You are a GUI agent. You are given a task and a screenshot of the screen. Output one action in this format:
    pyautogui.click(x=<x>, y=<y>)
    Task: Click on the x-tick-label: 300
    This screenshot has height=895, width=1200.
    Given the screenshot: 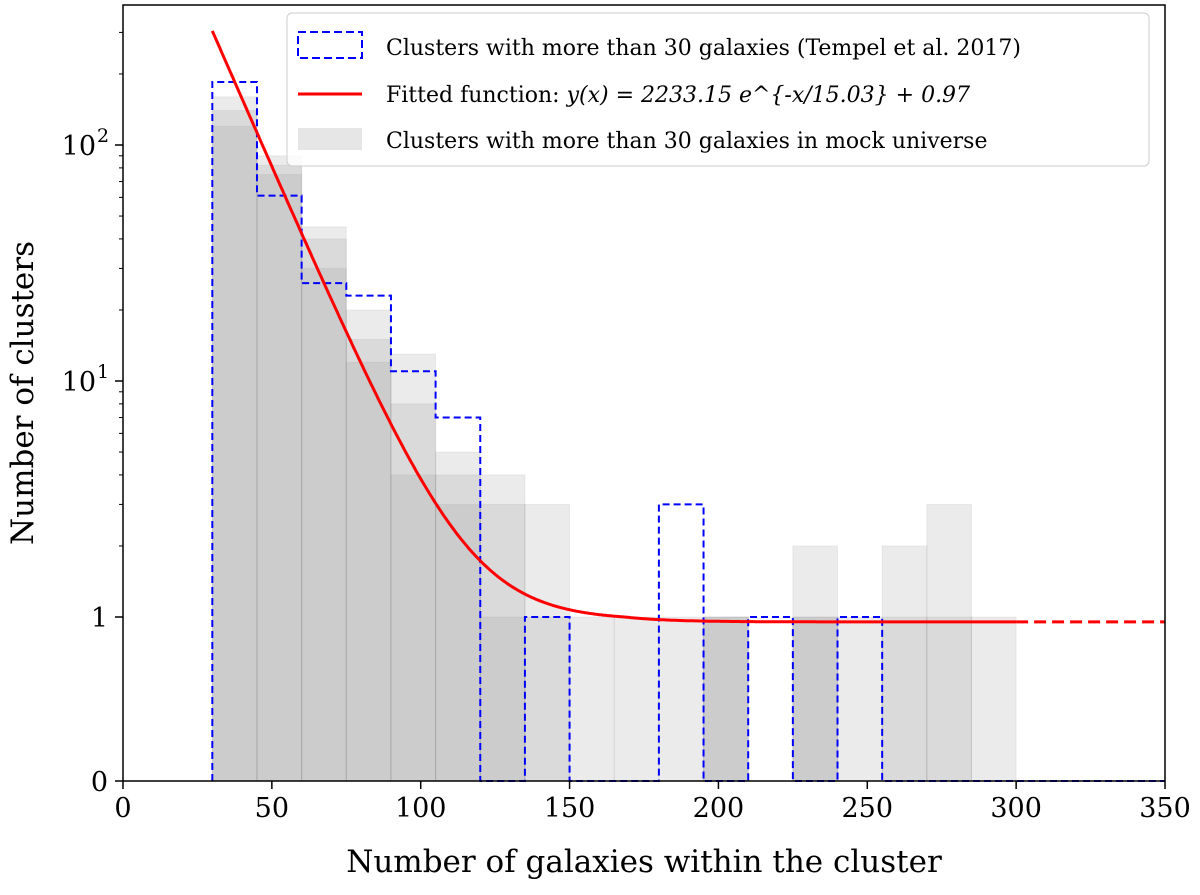 What is the action you would take?
    pyautogui.click(x=1016, y=808)
    